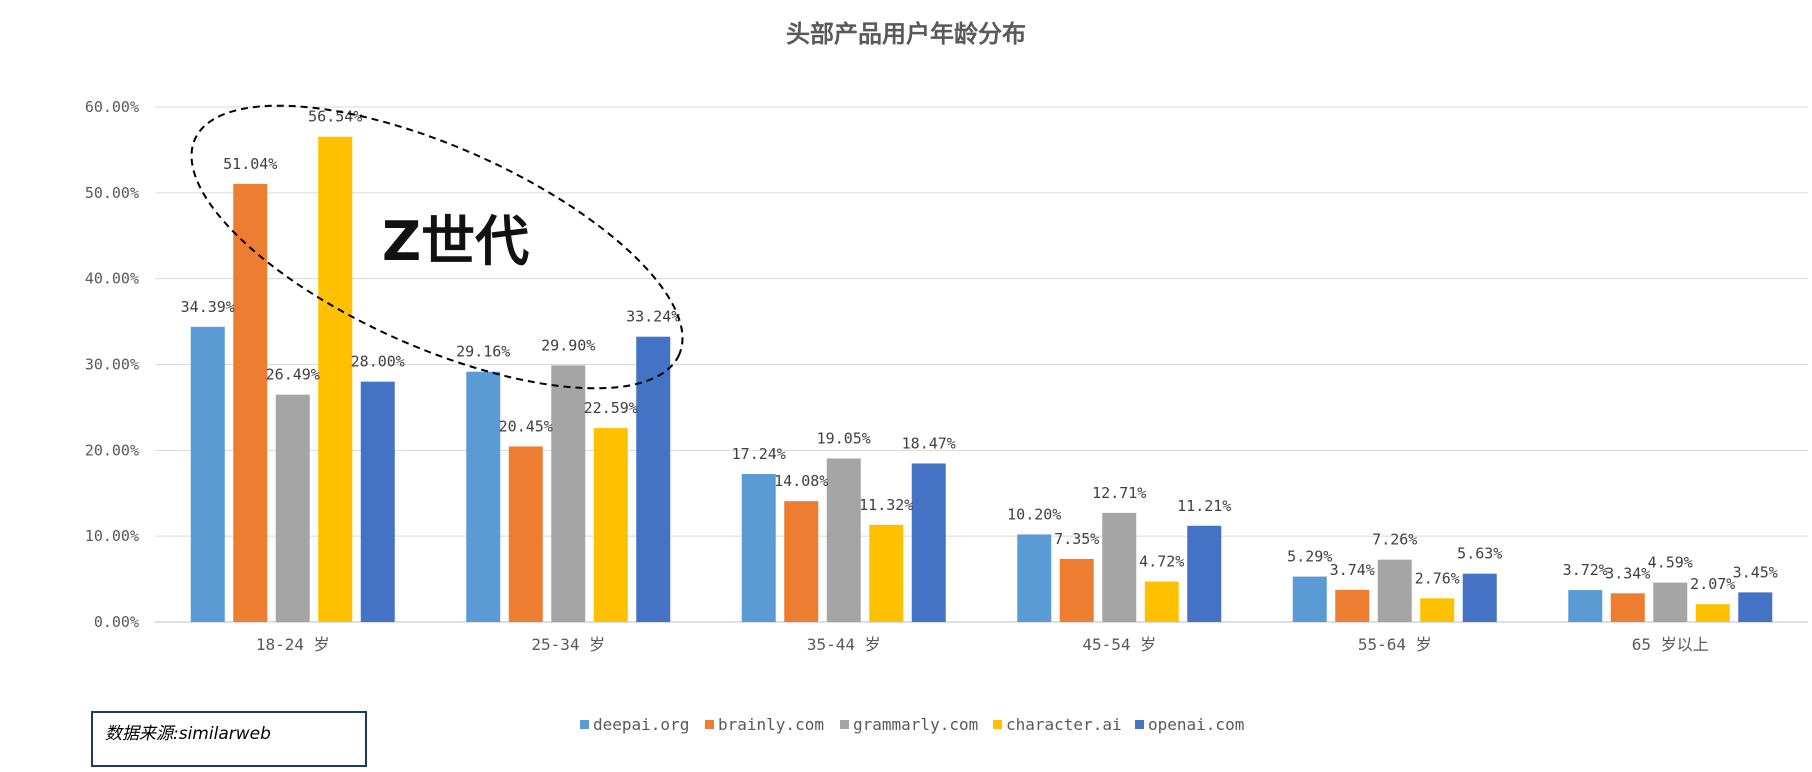 The height and width of the screenshot is (772, 1812). I want to click on data-label: 34.39%, so click(208, 307).